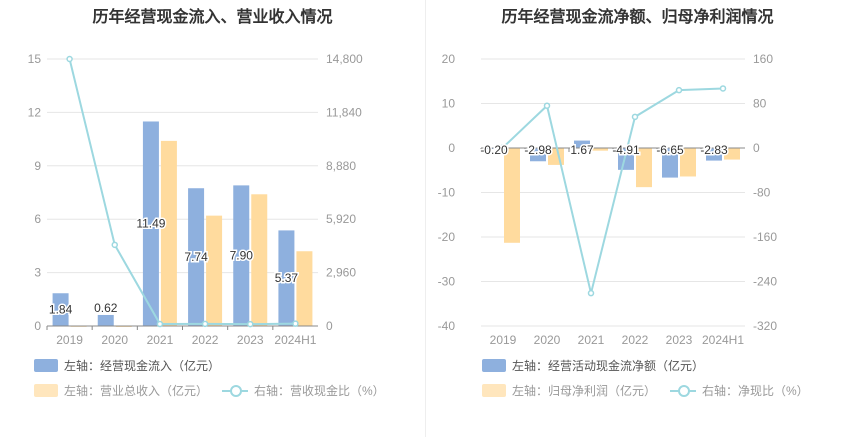 This screenshot has width=850, height=437. Describe the element at coordinates (46, 390) in the screenshot. I see `legend-swatch-revenue` at that location.